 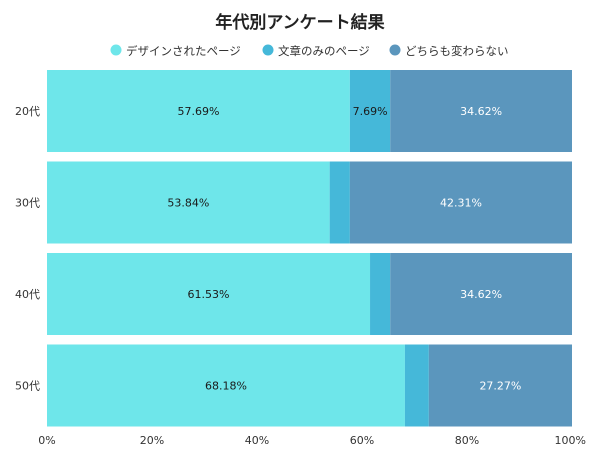 I want to click on data-label: 7.69%, so click(x=370, y=111).